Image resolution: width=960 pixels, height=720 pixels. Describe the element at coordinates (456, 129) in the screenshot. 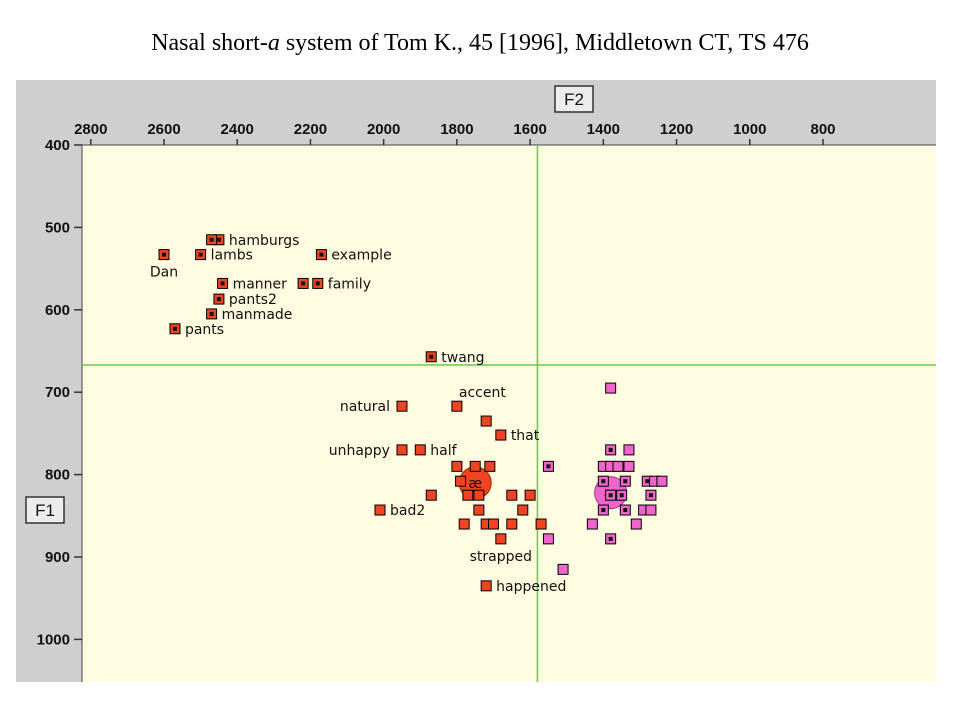

I see `x-tick-label: 1800` at that location.